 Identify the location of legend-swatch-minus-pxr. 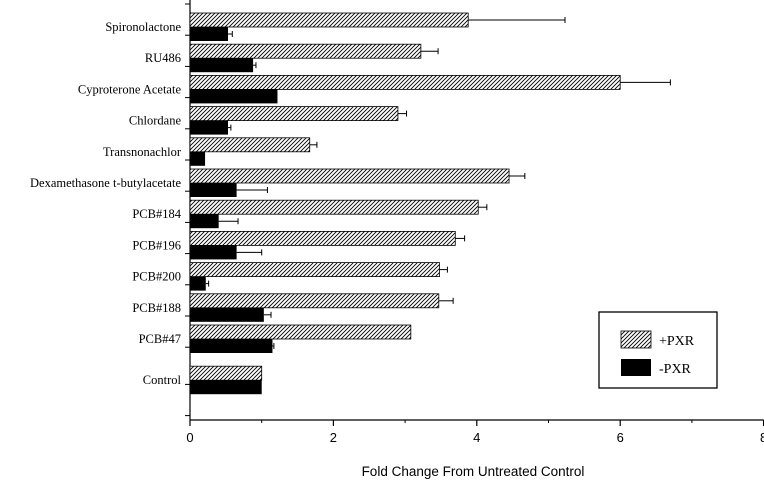
(636, 367).